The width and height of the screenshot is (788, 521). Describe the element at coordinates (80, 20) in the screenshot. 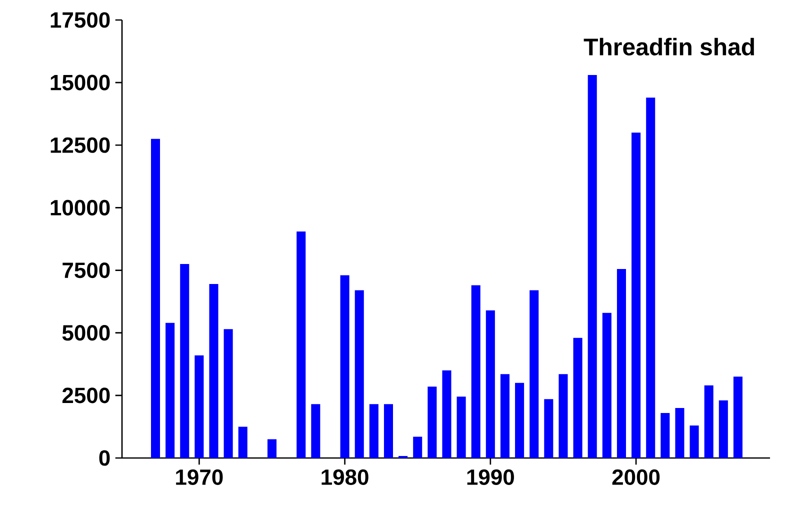

I see `y-tick-label: 17500` at that location.